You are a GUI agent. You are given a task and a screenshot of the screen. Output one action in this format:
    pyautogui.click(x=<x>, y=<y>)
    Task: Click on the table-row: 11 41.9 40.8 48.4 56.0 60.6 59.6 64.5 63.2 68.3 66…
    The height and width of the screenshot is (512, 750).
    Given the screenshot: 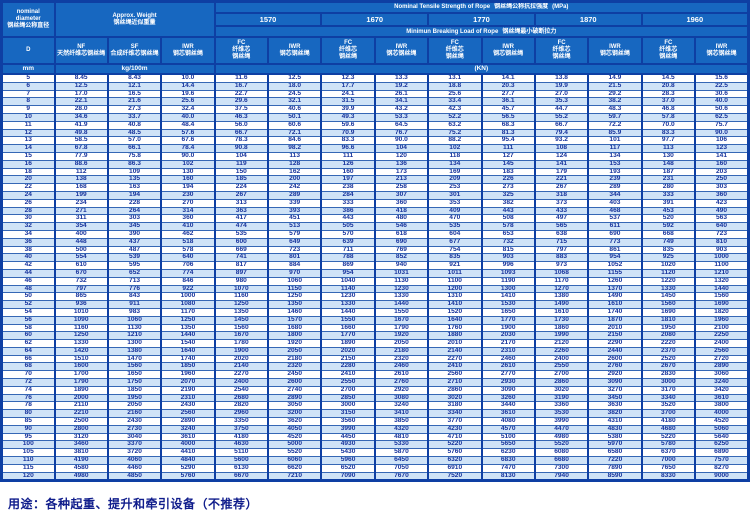 What is the action you would take?
    pyautogui.click(x=375, y=125)
    